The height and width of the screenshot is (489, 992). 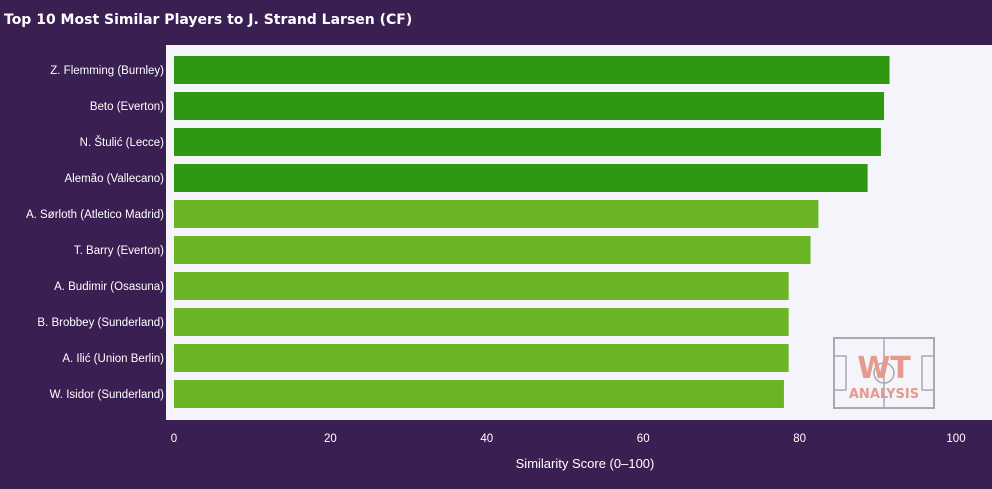 What do you see at coordinates (107, 395) in the screenshot?
I see `y-tick-label: W. Isidor (Sunderland)` at bounding box center [107, 395].